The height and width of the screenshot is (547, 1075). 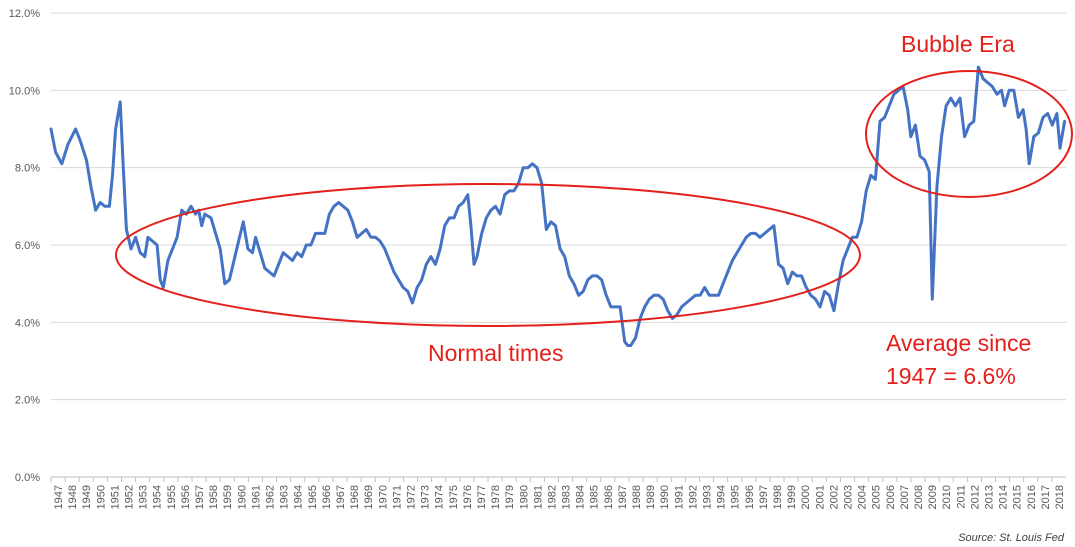 I want to click on x-tick-label: 2012, so click(x=975, y=497).